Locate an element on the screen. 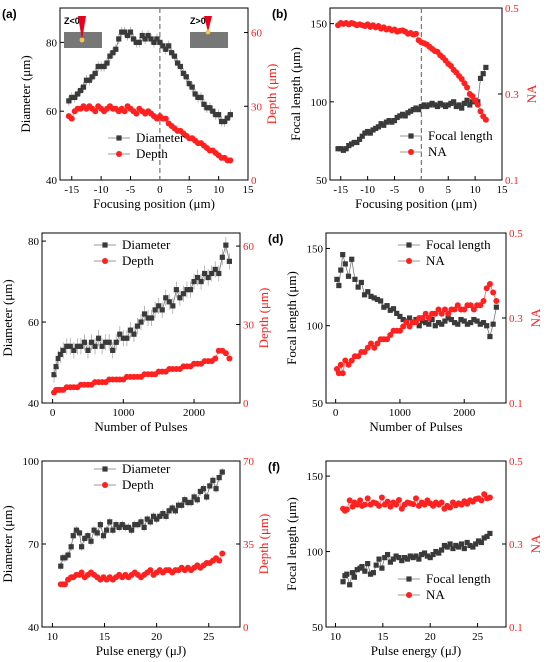 The height and width of the screenshot is (662, 550). inset-schematic: Z>0 is located at coordinates (209, 32).